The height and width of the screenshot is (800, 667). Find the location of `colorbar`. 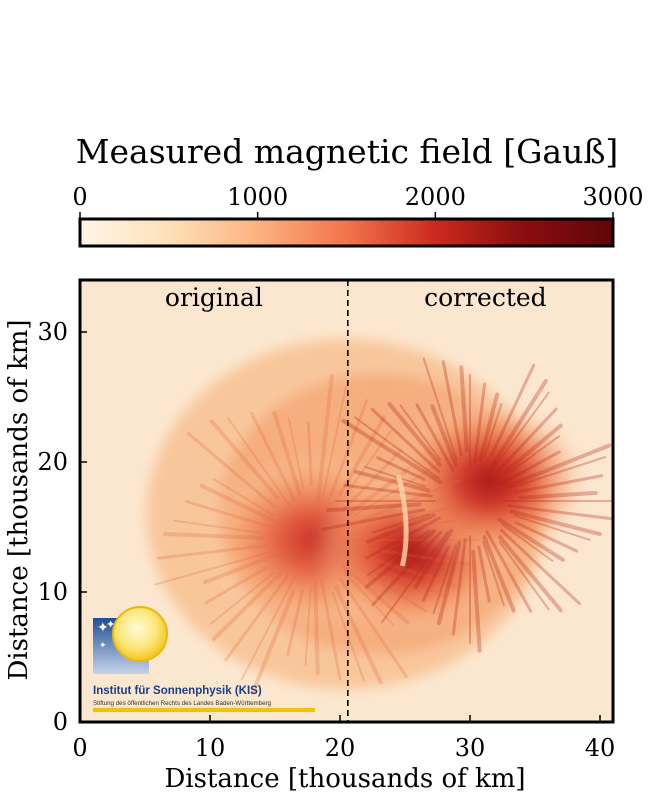

colorbar is located at coordinates (346, 232).